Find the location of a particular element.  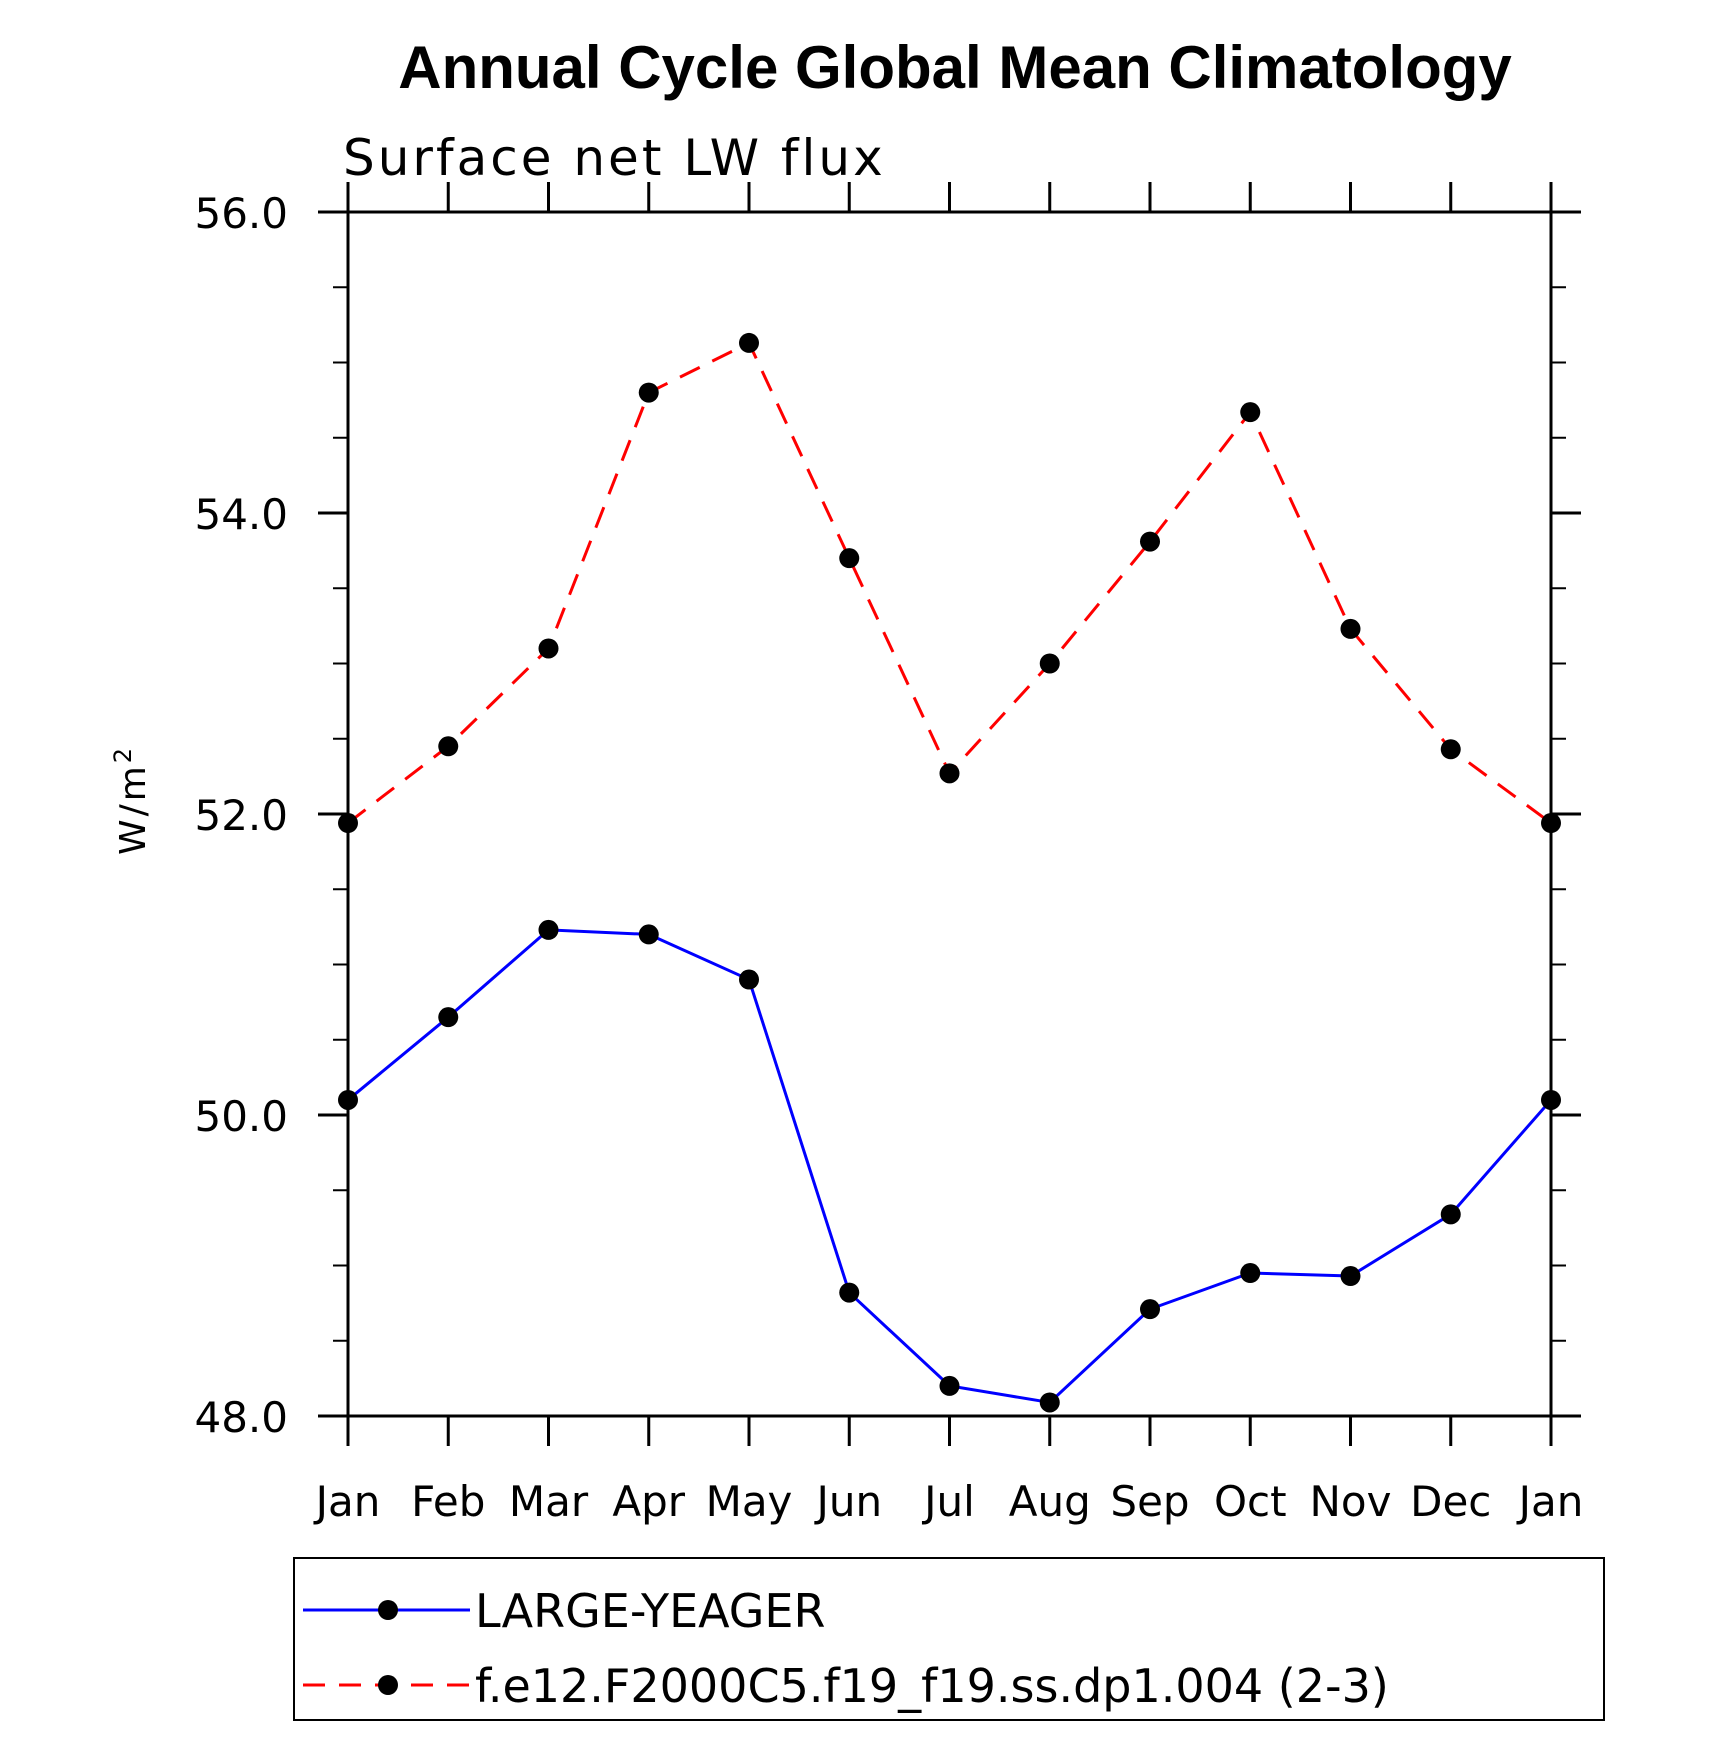

x-tick-label: Mar is located at coordinates (549, 1501).